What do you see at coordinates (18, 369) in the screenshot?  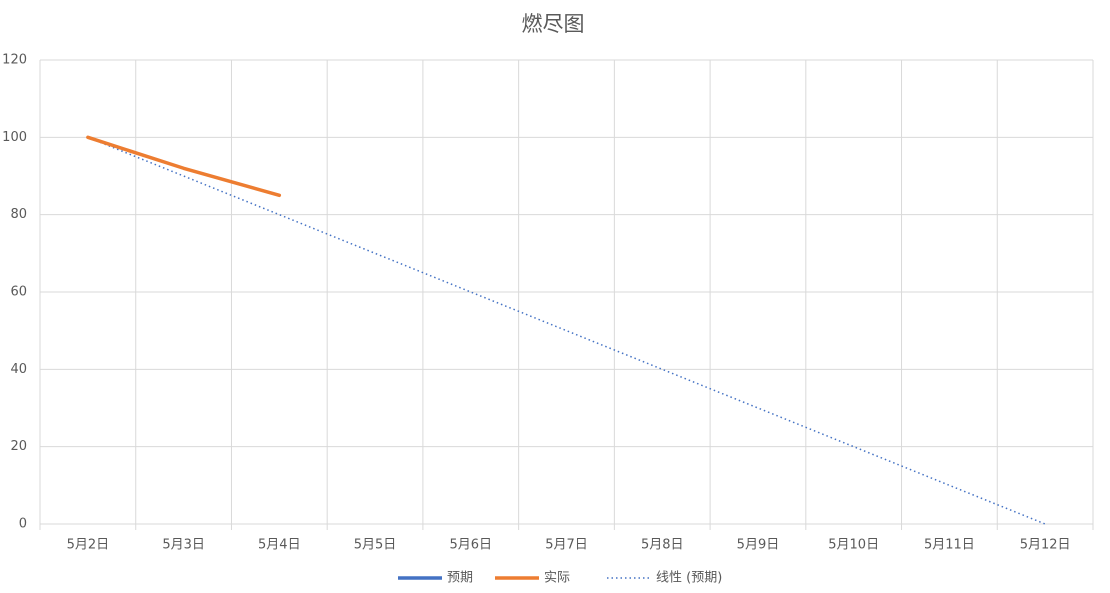 I see `y-tick-label: 40` at bounding box center [18, 369].